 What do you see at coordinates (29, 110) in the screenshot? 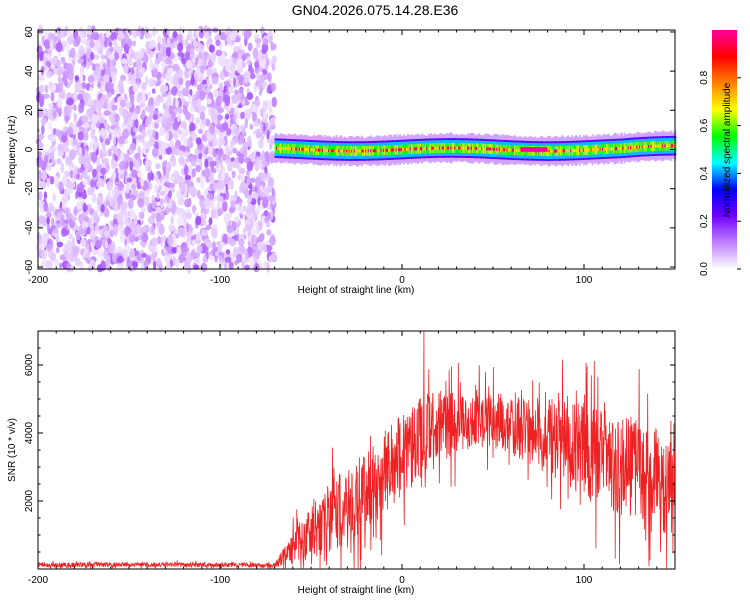
I see `y-tick-label: 20` at bounding box center [29, 110].